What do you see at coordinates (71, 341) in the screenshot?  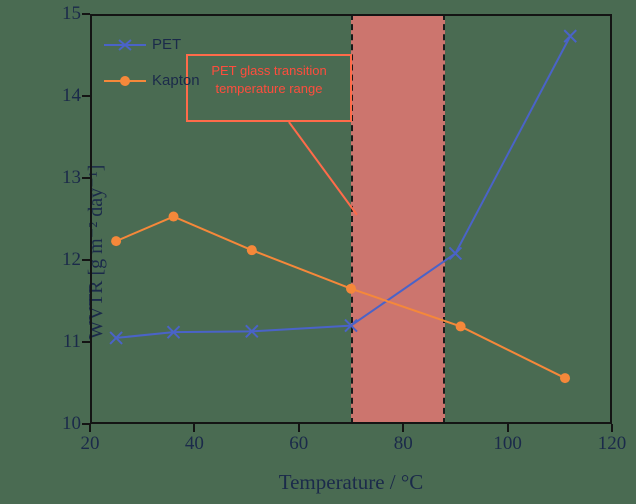 I see `y-tick-label: 11` at bounding box center [71, 341].